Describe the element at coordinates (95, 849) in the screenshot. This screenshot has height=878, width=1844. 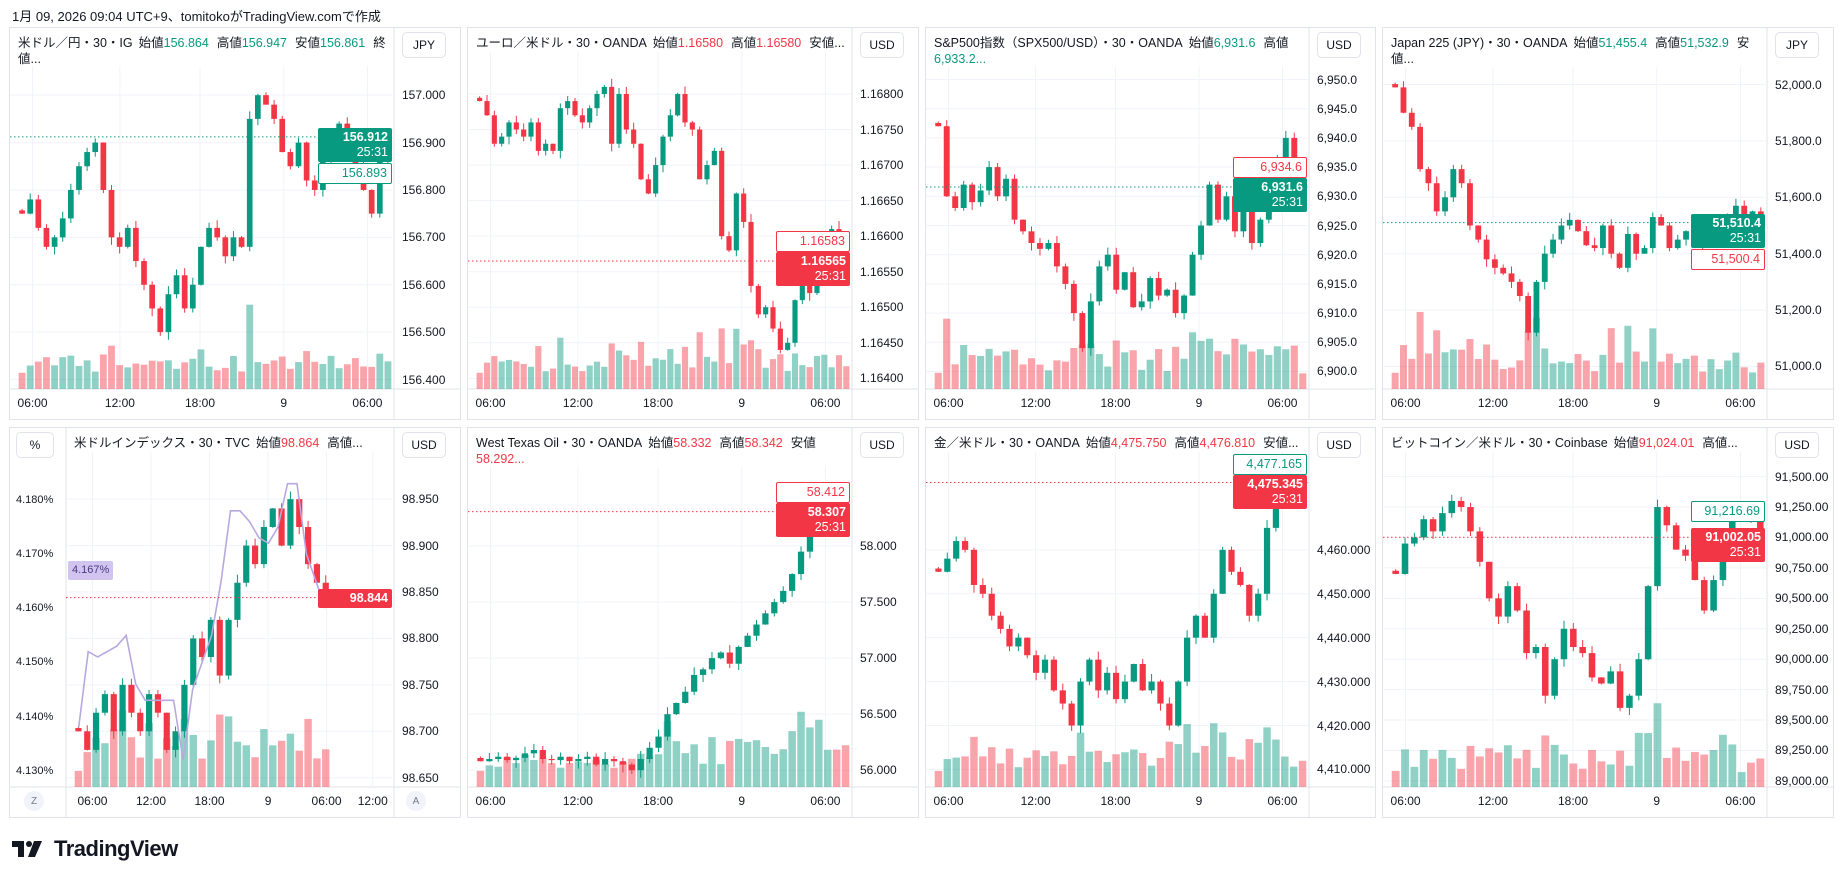
I see `tradingview-logo: TradingView` at that location.